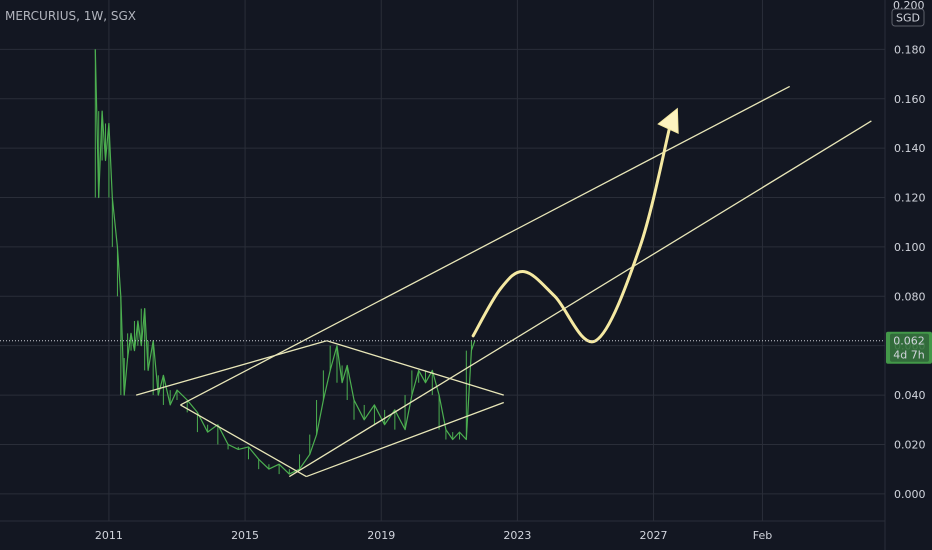 This screenshot has height=550, width=932. Describe the element at coordinates (910, 198) in the screenshot. I see `y-tick-label: 0.120` at that location.